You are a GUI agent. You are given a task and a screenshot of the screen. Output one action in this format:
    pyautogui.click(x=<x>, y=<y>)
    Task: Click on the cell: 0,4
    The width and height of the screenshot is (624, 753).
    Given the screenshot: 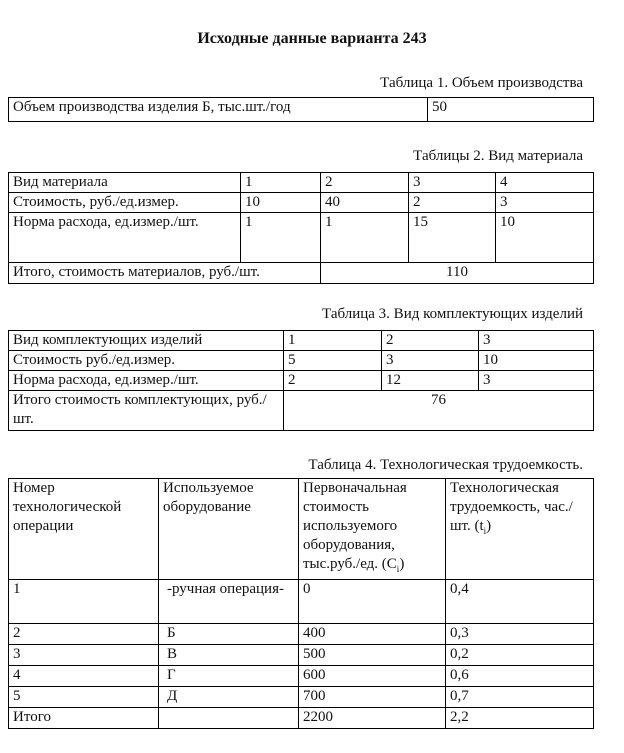 What is the action you would take?
    pyautogui.click(x=519, y=601)
    